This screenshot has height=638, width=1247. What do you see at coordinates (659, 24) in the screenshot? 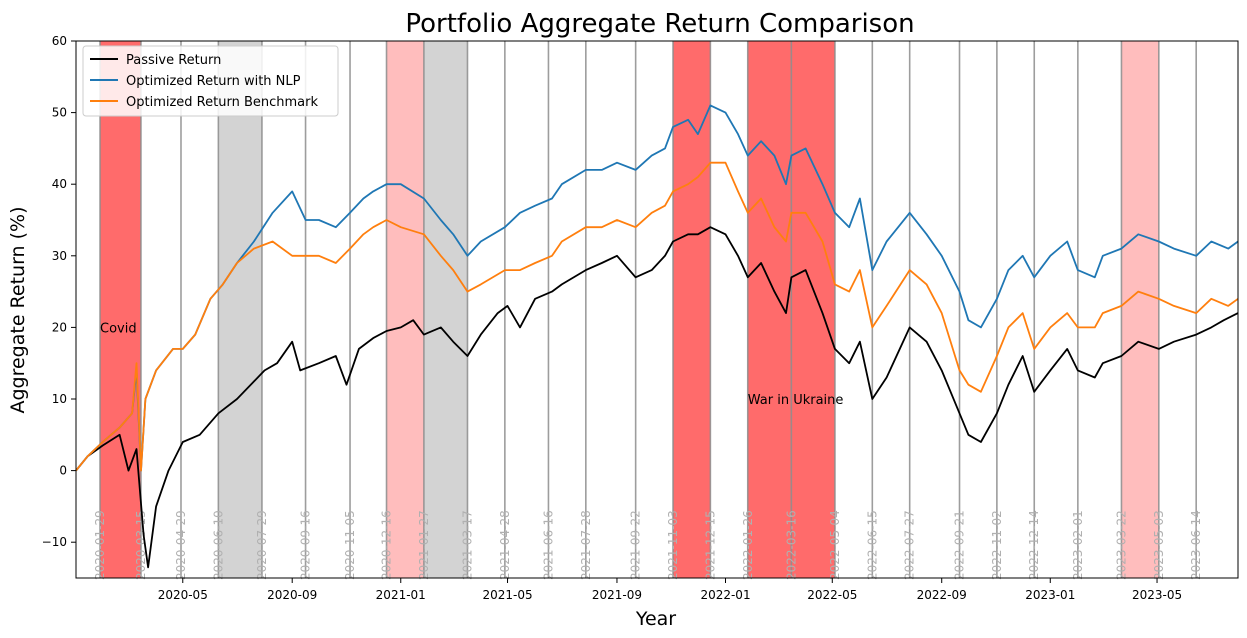
I see `chart-title: Portfolio Aggregate Return Comparison` at bounding box center [659, 24].